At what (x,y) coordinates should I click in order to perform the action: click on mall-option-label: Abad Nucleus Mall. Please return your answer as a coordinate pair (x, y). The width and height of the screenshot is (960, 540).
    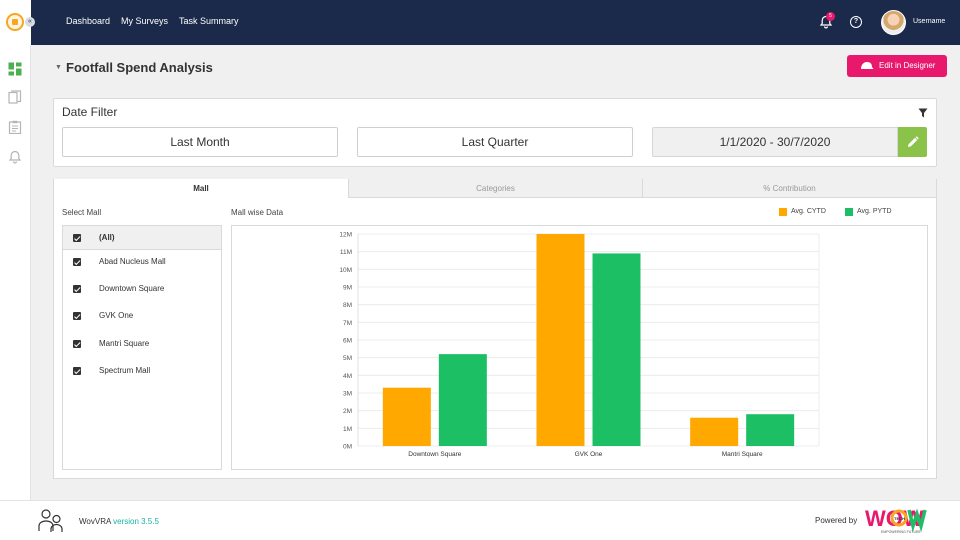
    Looking at the image, I should click on (132, 261).